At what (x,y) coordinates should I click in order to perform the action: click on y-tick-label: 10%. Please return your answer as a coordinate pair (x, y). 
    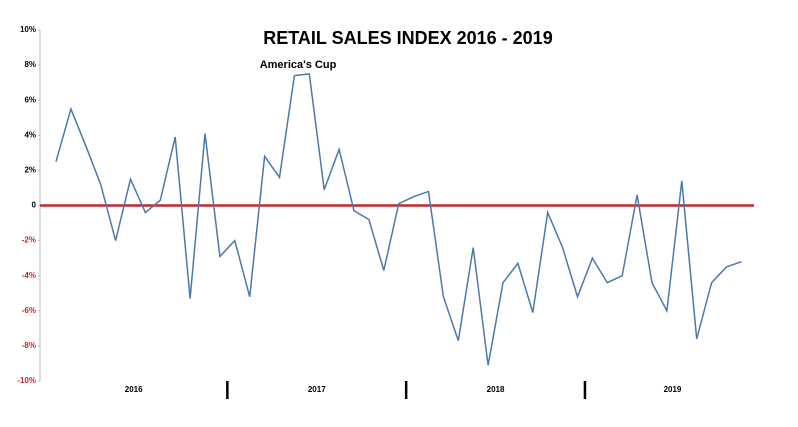
    Looking at the image, I should click on (28, 29).